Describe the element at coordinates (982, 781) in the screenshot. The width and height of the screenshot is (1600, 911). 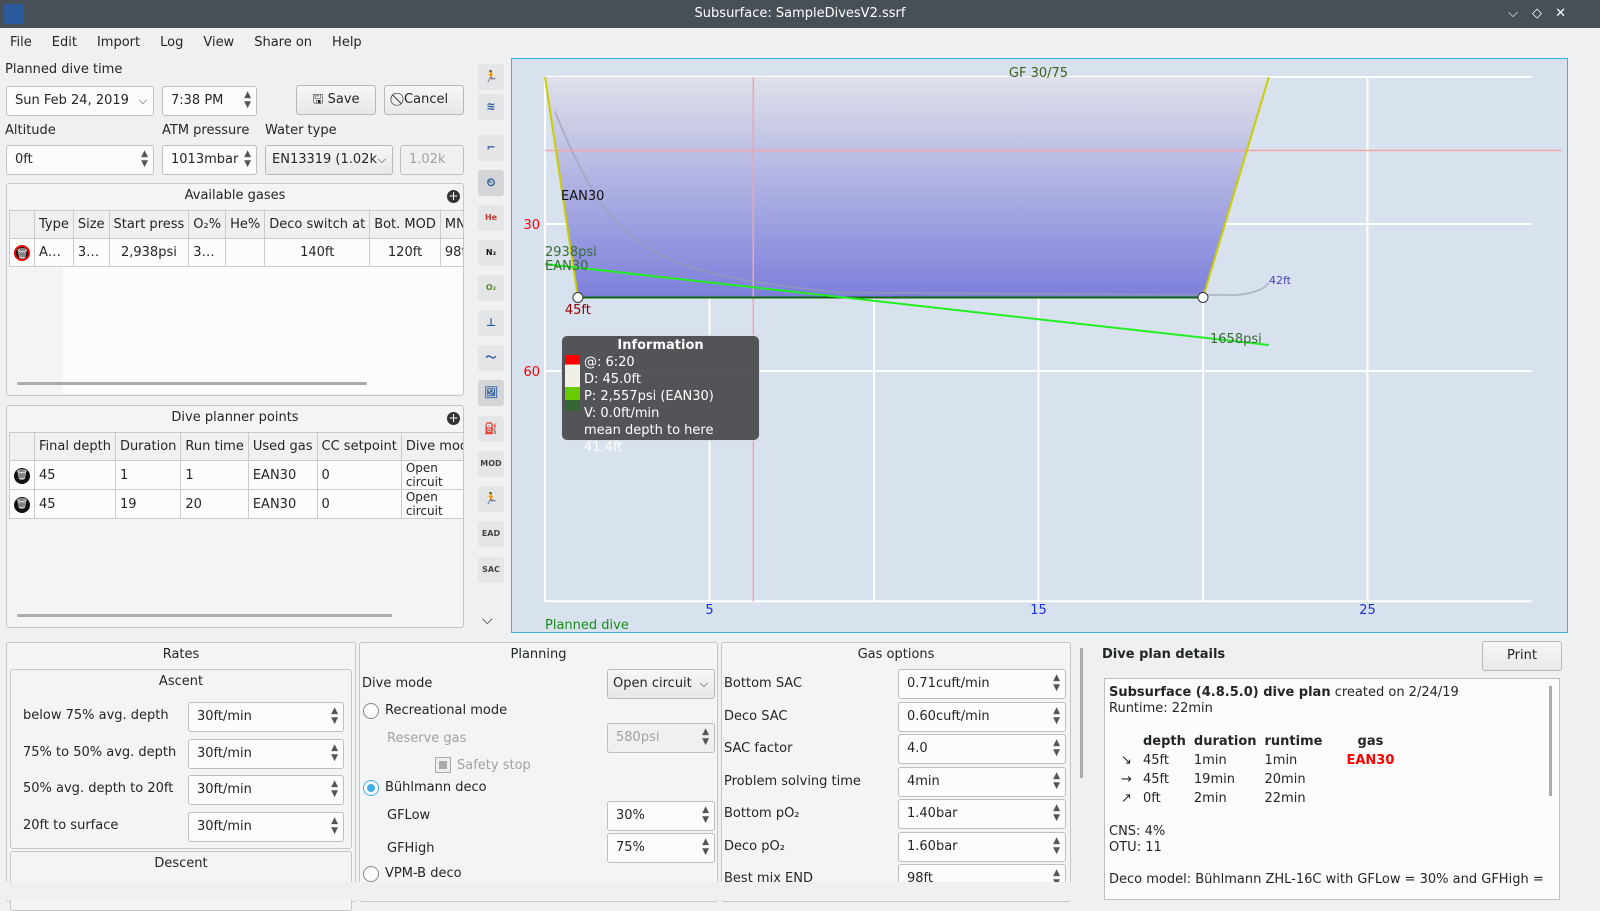
I see `gas-option-field: 4min ▲ ▼` at that location.